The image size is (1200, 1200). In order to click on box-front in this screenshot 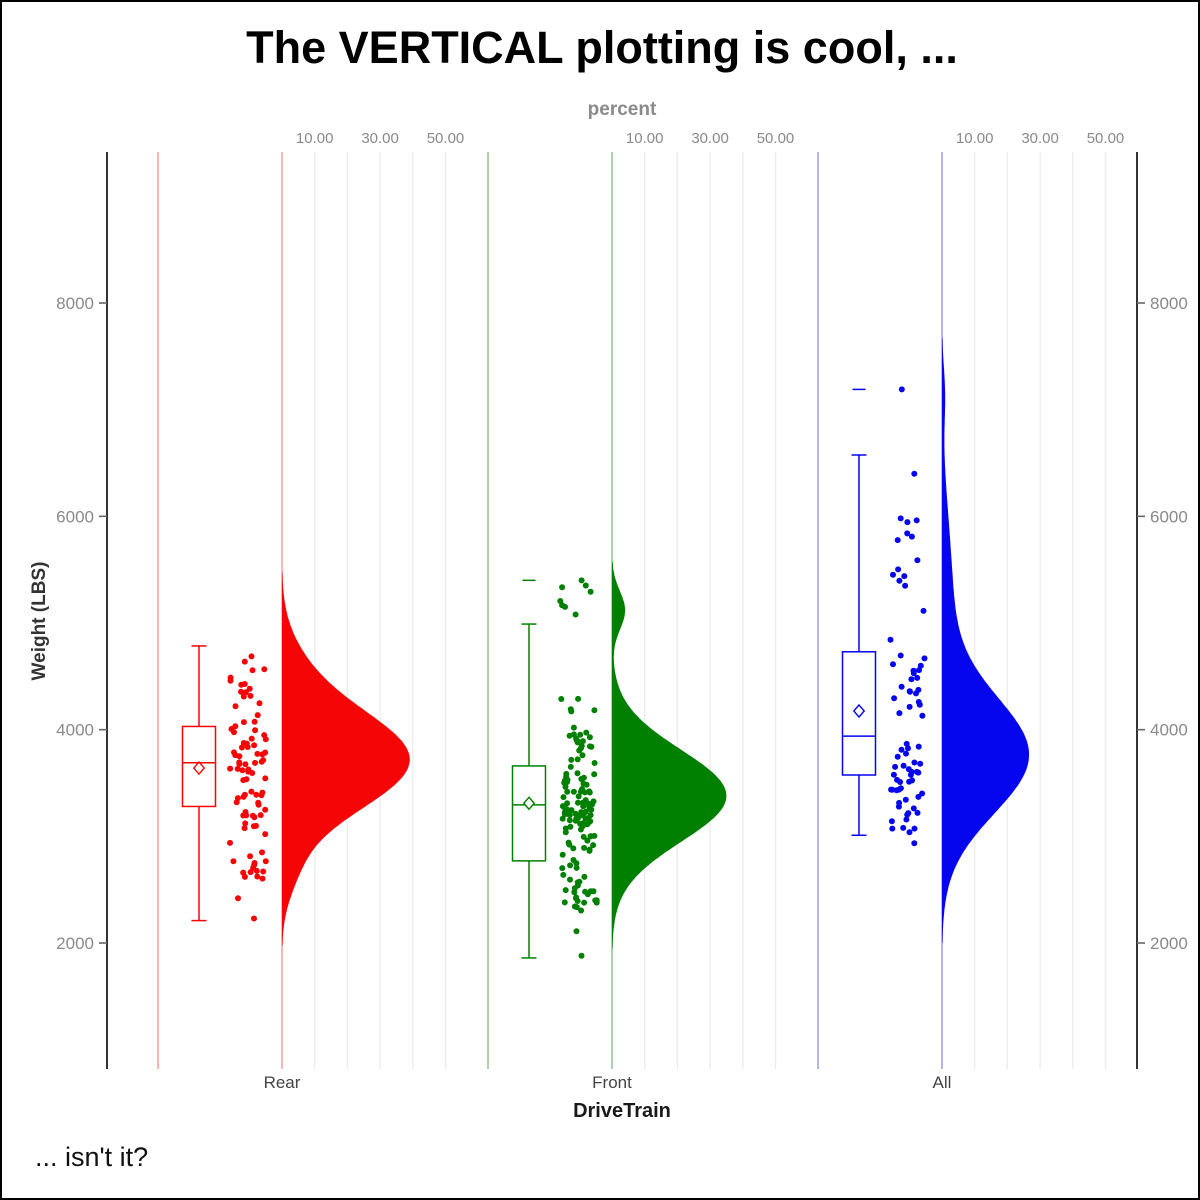, I will do `click(529, 813)`.